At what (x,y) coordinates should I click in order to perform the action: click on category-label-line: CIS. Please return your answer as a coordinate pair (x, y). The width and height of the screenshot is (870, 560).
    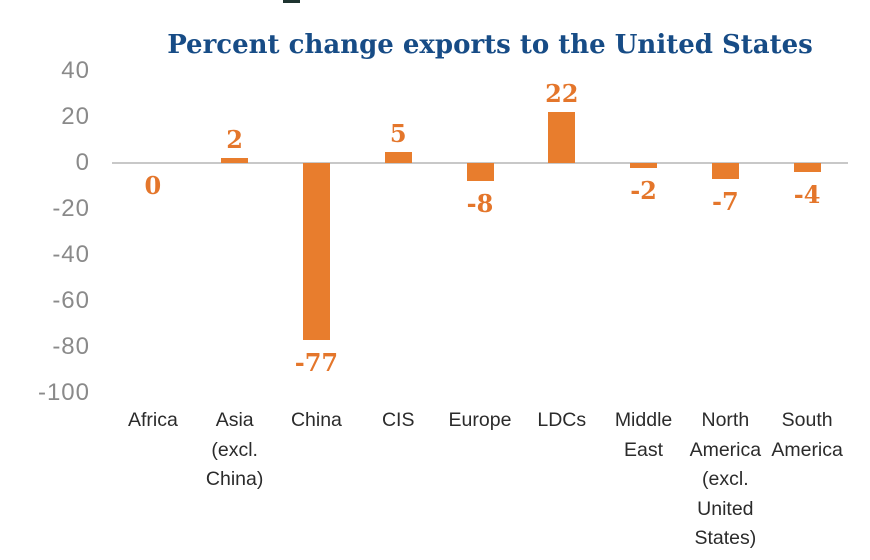
    Looking at the image, I should click on (398, 420).